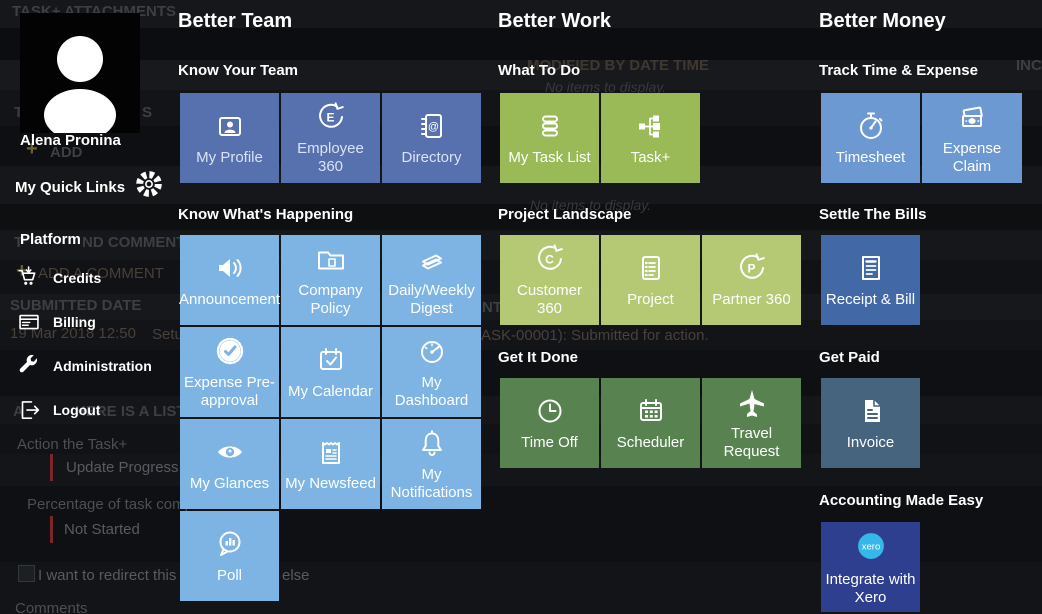  Describe the element at coordinates (751, 268) in the screenshot. I see `svg-text: P` at that location.